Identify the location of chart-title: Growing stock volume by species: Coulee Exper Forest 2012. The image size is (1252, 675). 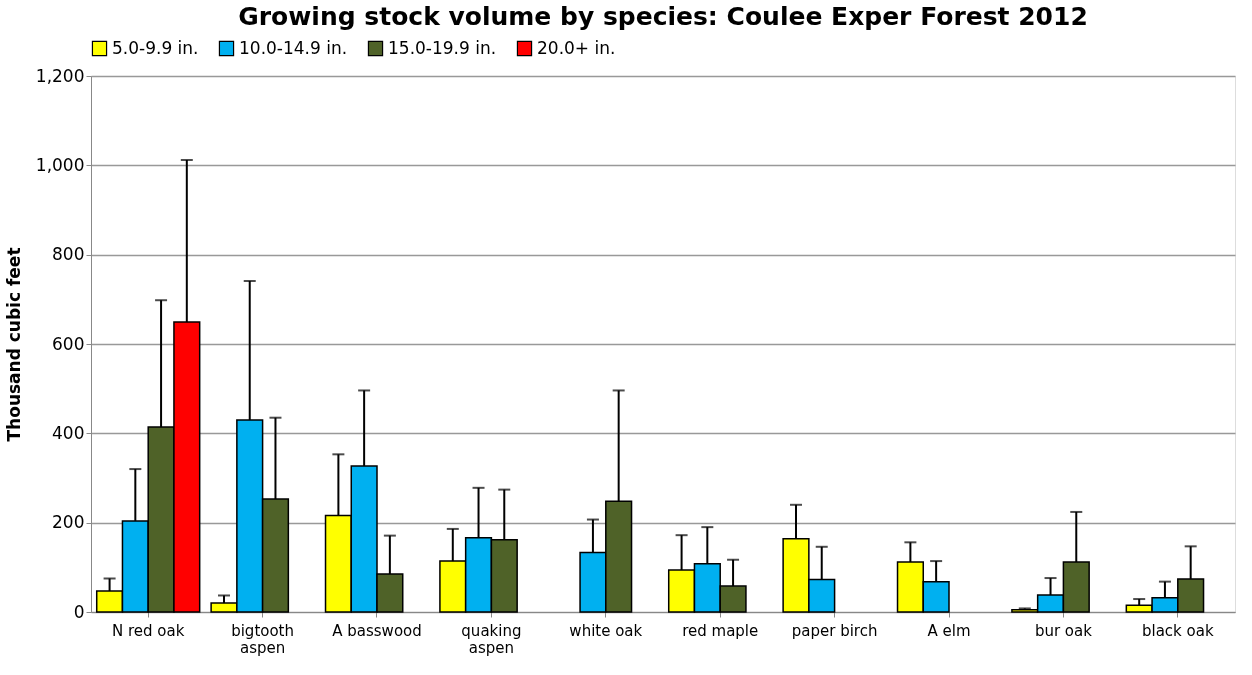
(663, 16).